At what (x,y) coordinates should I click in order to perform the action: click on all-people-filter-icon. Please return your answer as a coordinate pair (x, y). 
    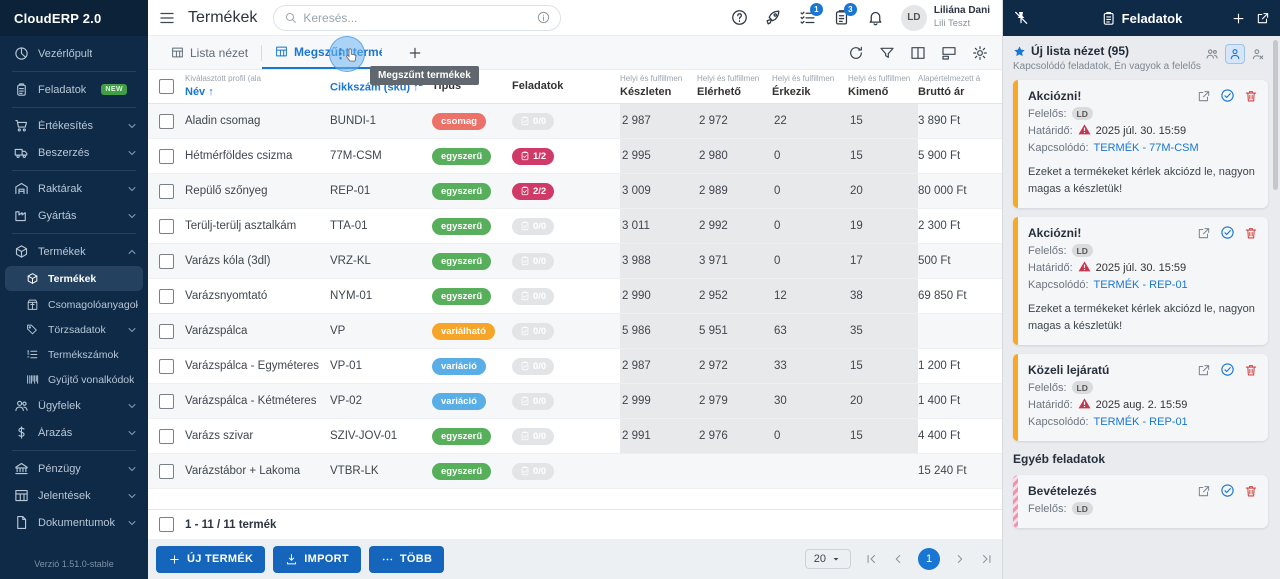
    Looking at the image, I should click on (1212, 54).